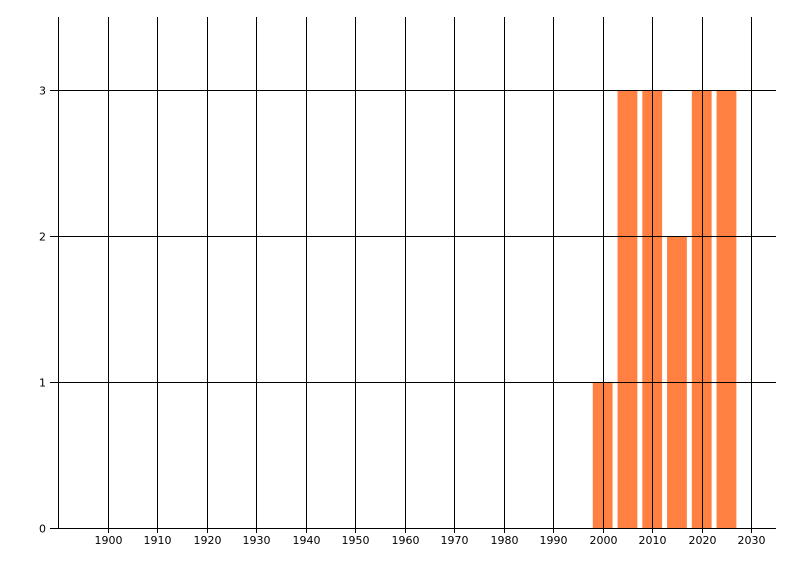  I want to click on bar-2020, so click(701, 309).